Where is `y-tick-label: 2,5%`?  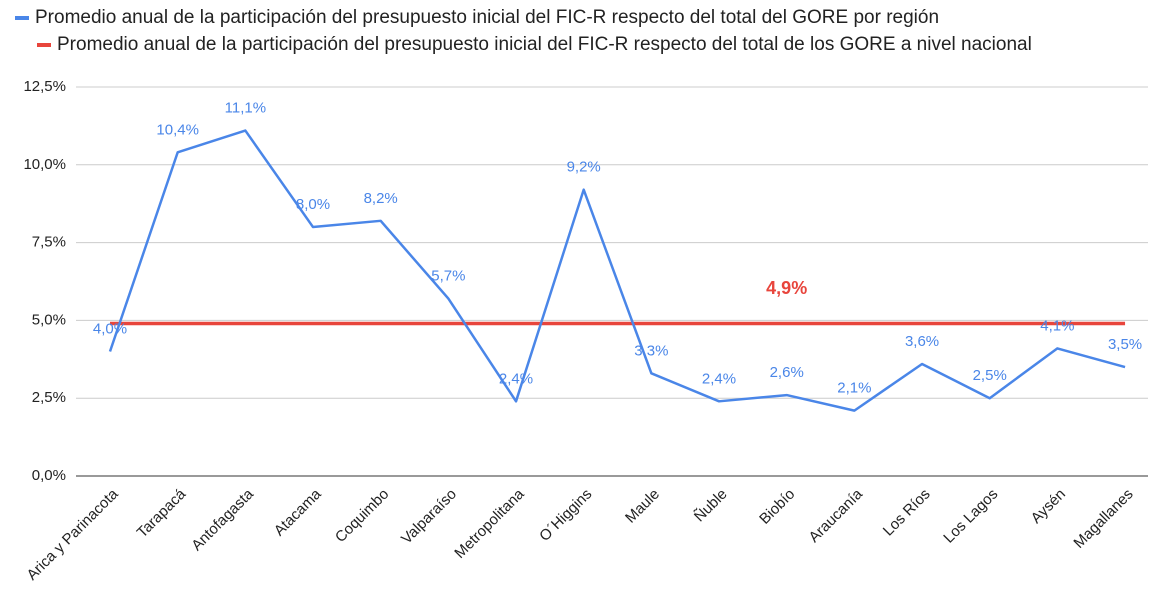 y-tick-label: 2,5% is located at coordinates (49, 397).